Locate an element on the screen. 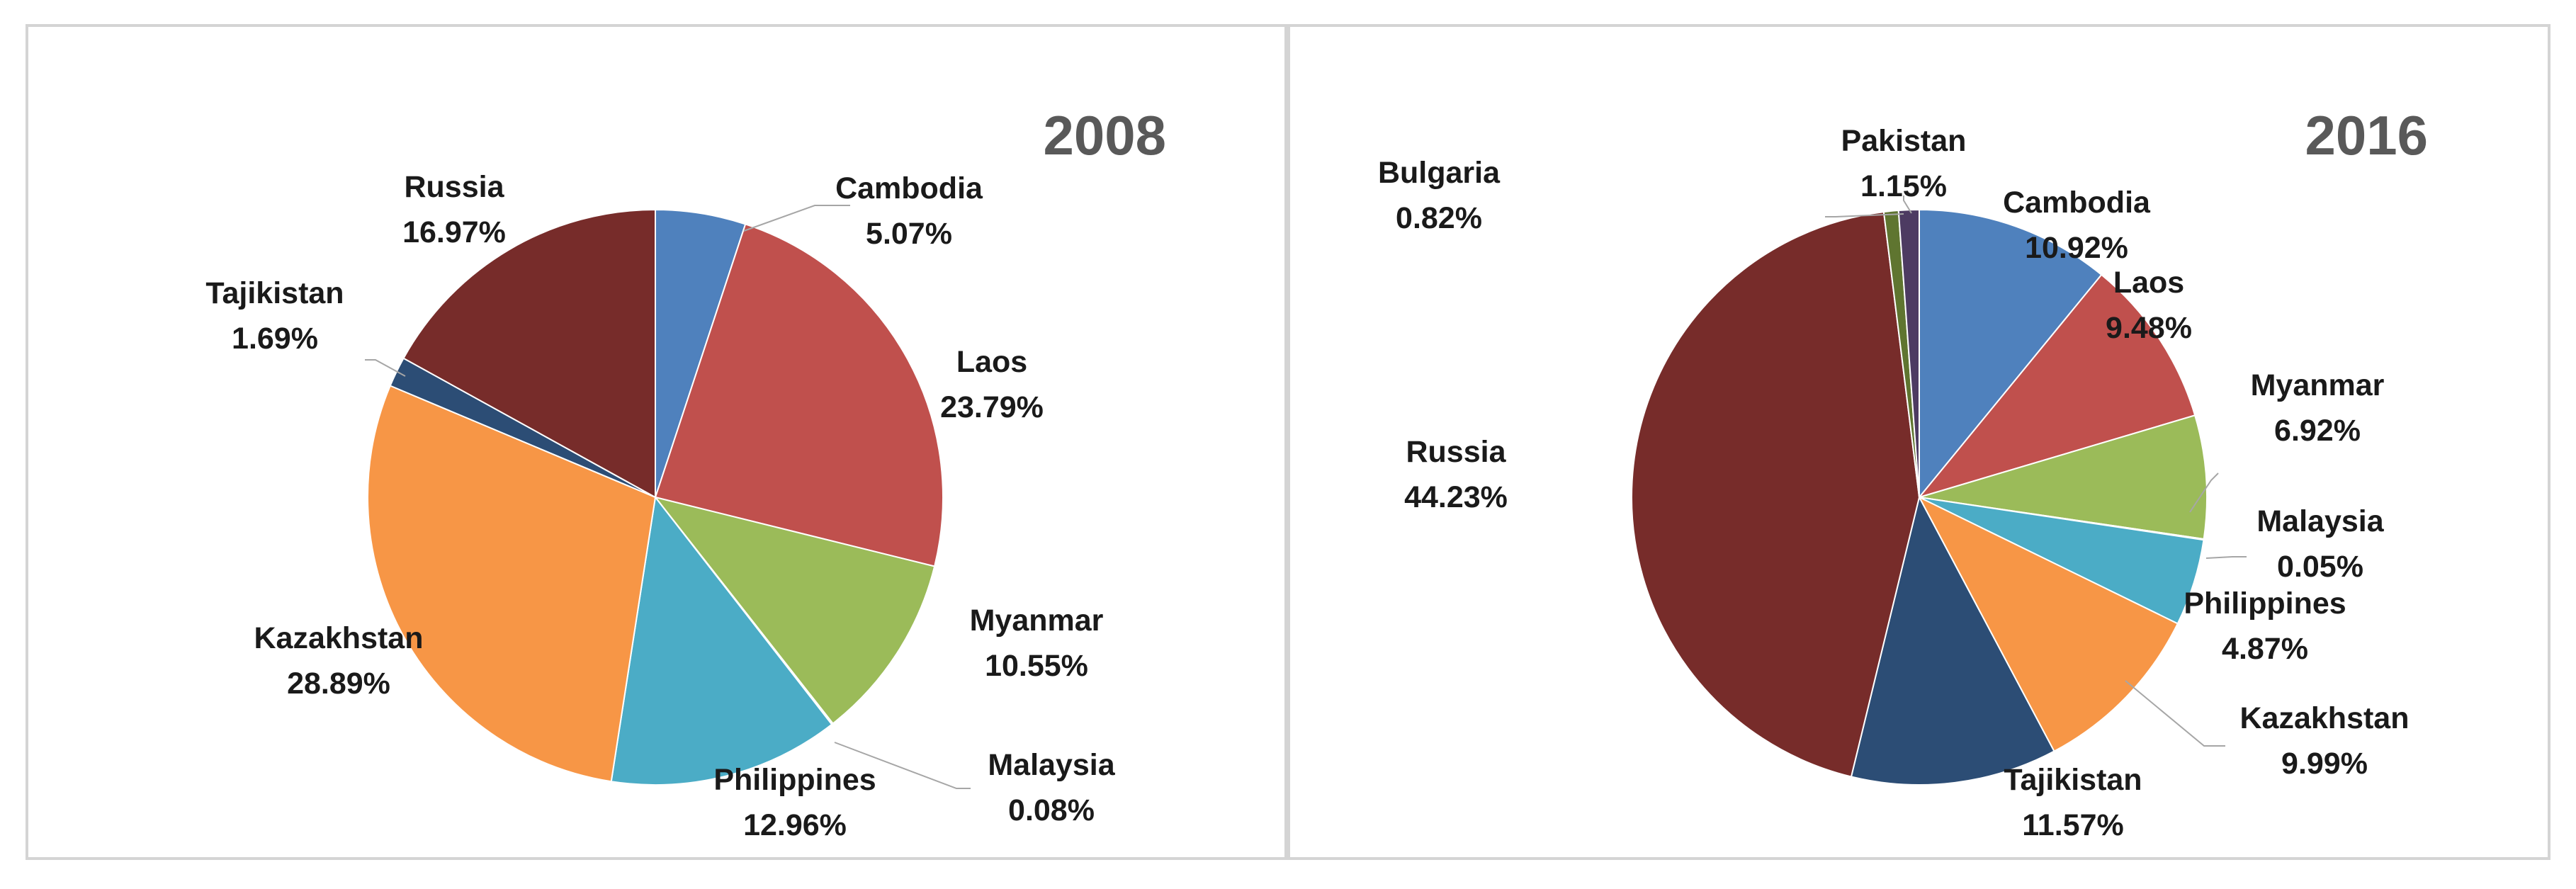 The image size is (2576, 889). slice-value-russia: 44.23% is located at coordinates (1456, 497).